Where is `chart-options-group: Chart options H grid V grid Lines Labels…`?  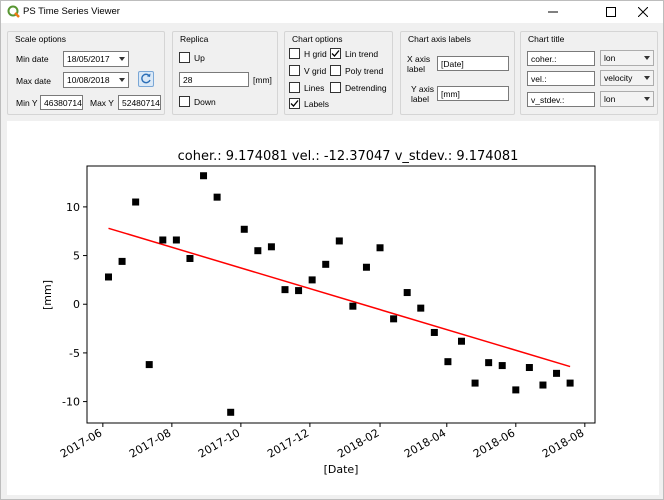
chart-options-group: Chart options H grid V grid Lines Labels… is located at coordinates (338, 73).